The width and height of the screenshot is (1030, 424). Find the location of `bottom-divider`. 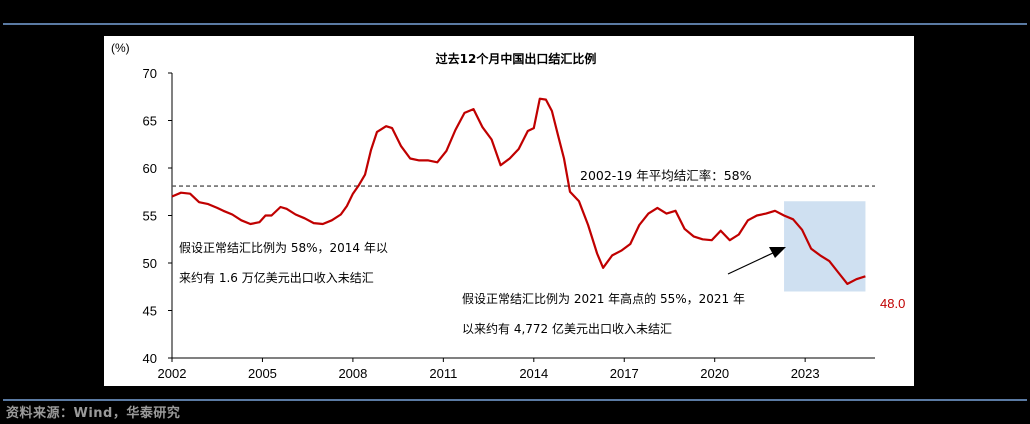

bottom-divider is located at coordinates (515, 400).